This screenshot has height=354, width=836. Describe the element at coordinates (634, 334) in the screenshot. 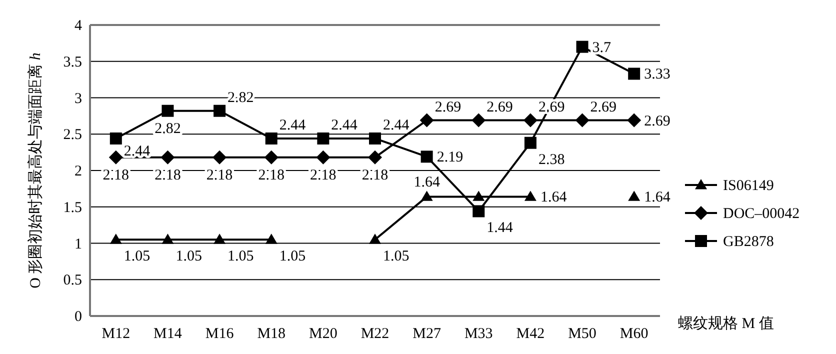

I see `x-tick-label: M60` at that location.